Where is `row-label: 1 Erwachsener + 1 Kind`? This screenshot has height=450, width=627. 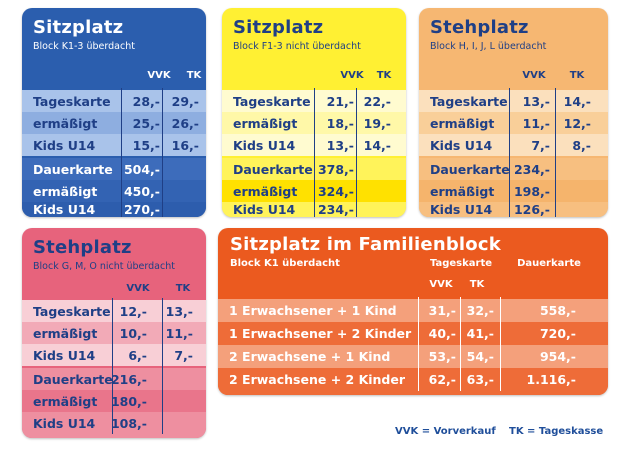 row-label: 1 Erwachsener + 1 Kind is located at coordinates (313, 310).